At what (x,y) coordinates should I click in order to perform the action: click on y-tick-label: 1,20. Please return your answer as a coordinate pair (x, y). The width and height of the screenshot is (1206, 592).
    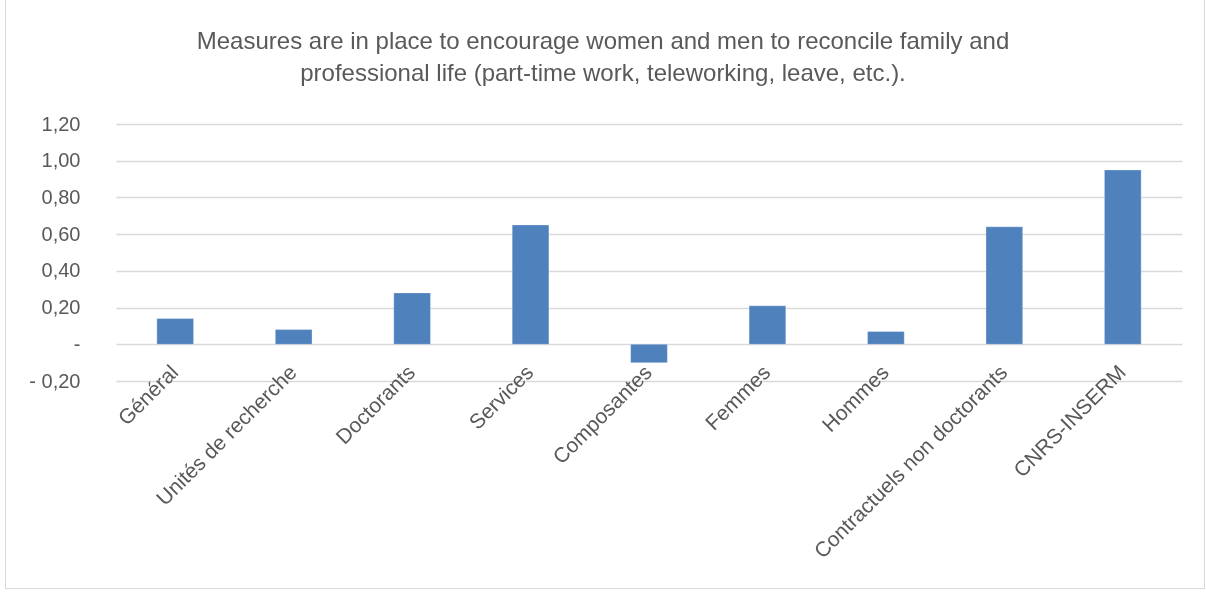
    Looking at the image, I should click on (61, 123).